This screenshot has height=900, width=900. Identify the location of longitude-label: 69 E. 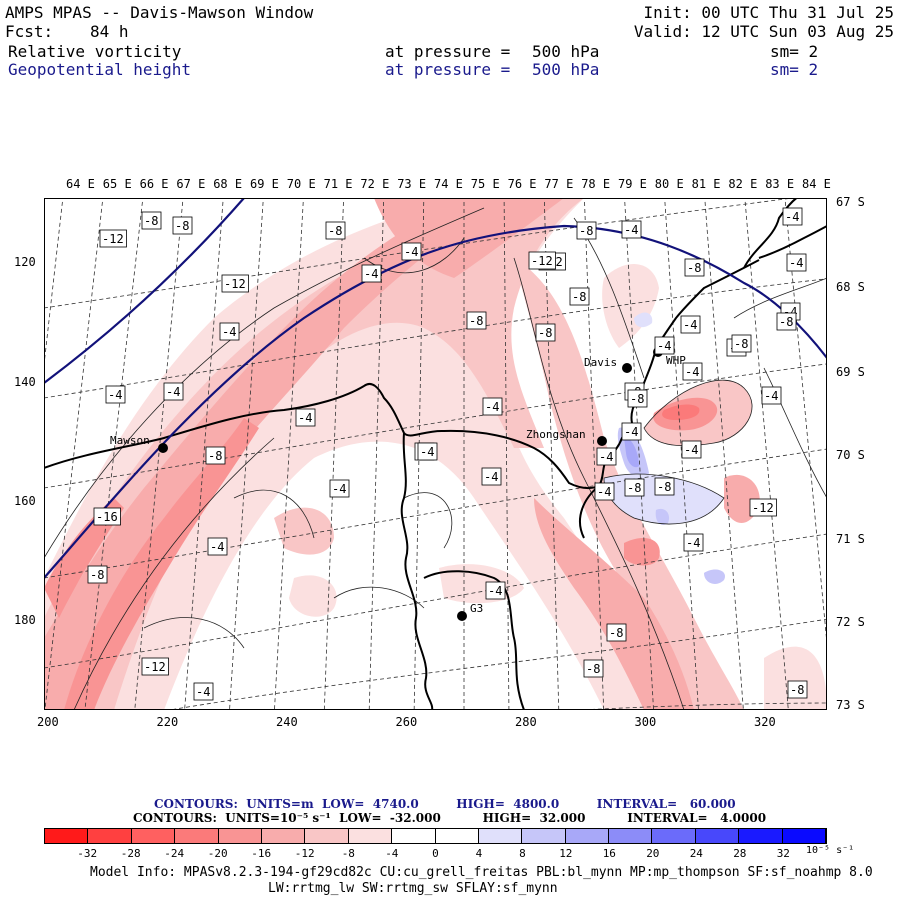
(264, 184).